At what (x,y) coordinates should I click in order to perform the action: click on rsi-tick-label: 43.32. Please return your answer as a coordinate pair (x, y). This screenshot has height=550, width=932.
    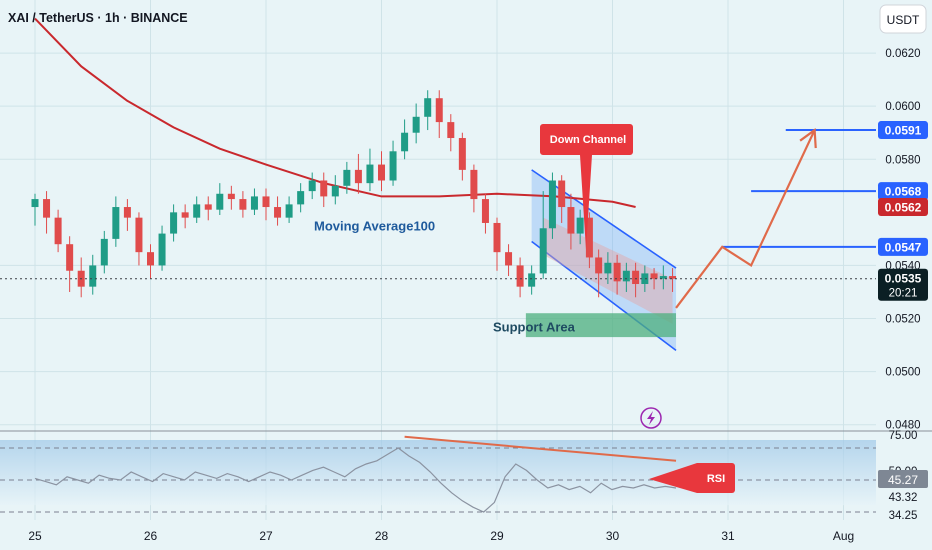
    Looking at the image, I should click on (903, 498).